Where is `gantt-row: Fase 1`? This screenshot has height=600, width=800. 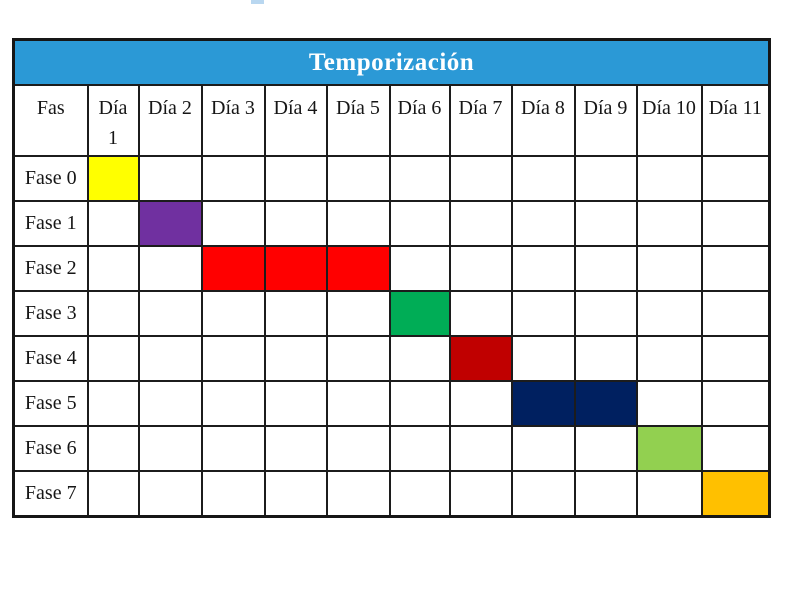 gantt-row: Fase 1 is located at coordinates (391, 223).